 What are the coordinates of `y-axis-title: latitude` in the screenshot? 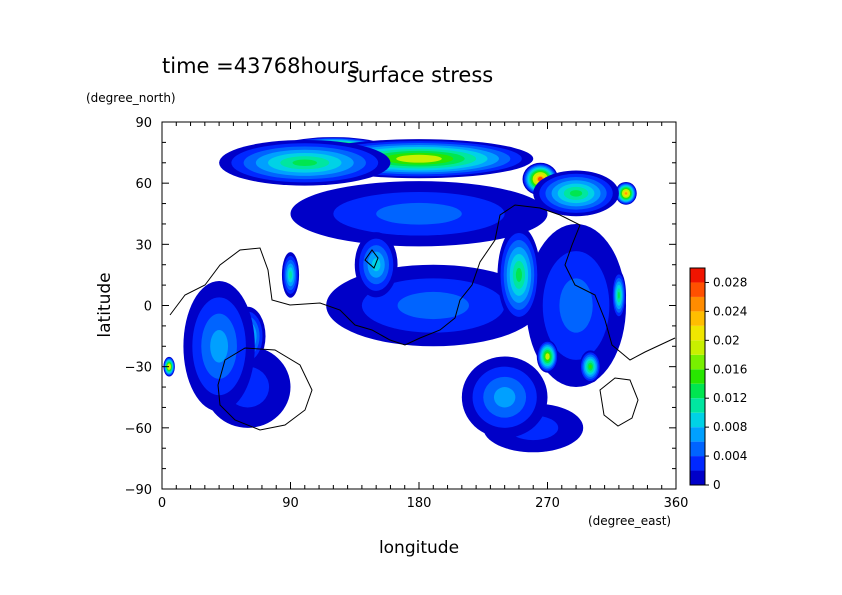 It's located at (105, 304).